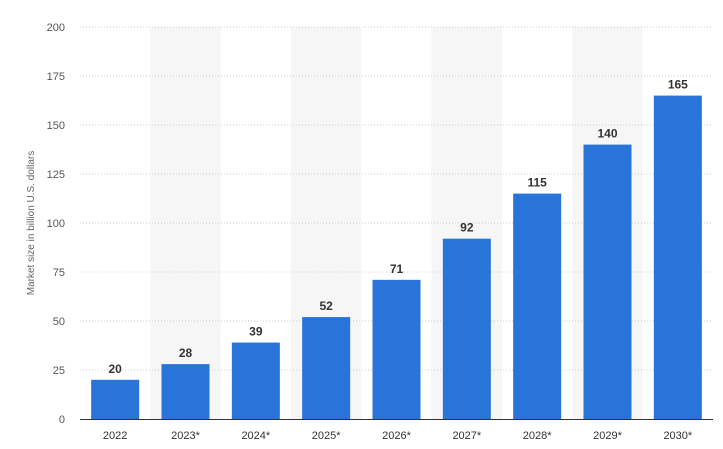 This screenshot has width=723, height=449. What do you see at coordinates (326, 306) in the screenshot?
I see `data-label: 52` at bounding box center [326, 306].